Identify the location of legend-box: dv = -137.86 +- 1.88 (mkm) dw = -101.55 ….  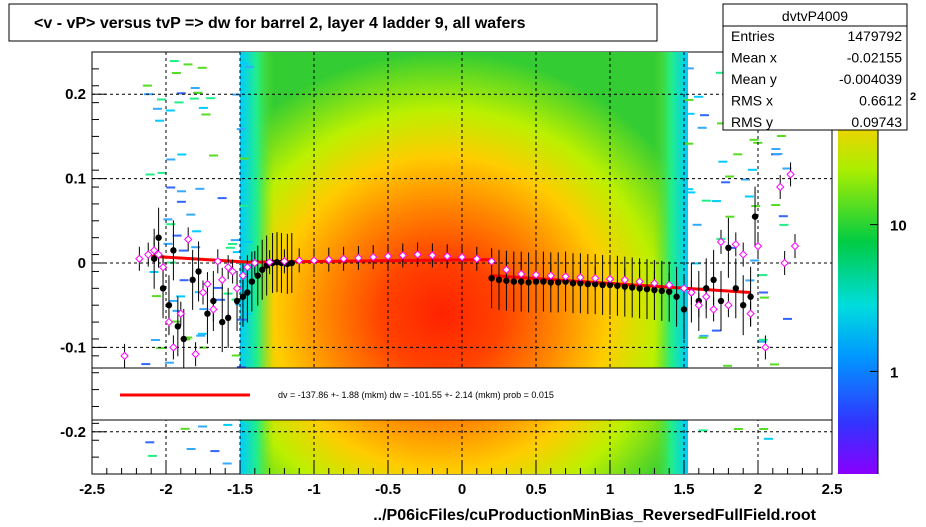
(462, 394).